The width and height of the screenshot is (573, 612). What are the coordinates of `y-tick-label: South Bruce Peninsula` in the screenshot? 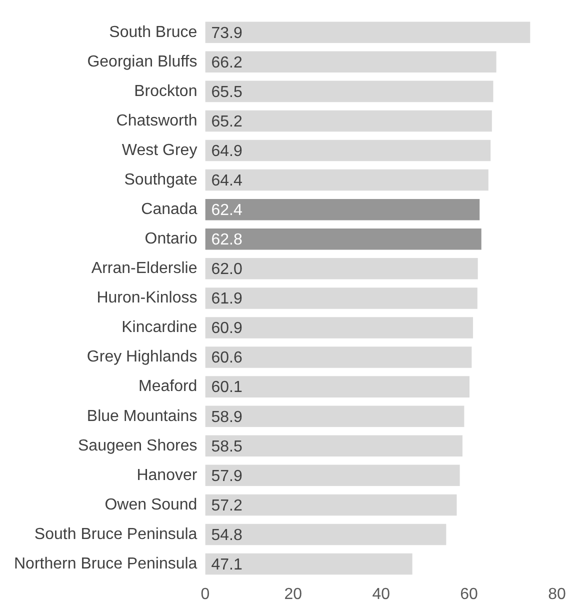 It's located at (116, 534).